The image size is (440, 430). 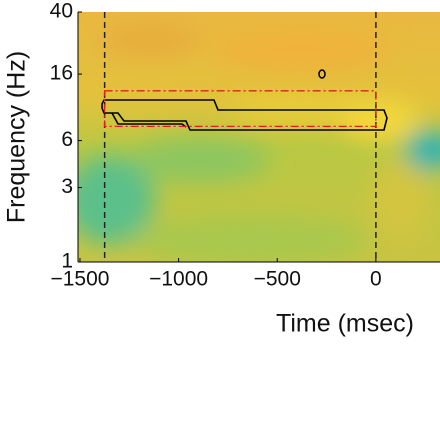 I want to click on x-tick-label: −500, so click(x=277, y=279).